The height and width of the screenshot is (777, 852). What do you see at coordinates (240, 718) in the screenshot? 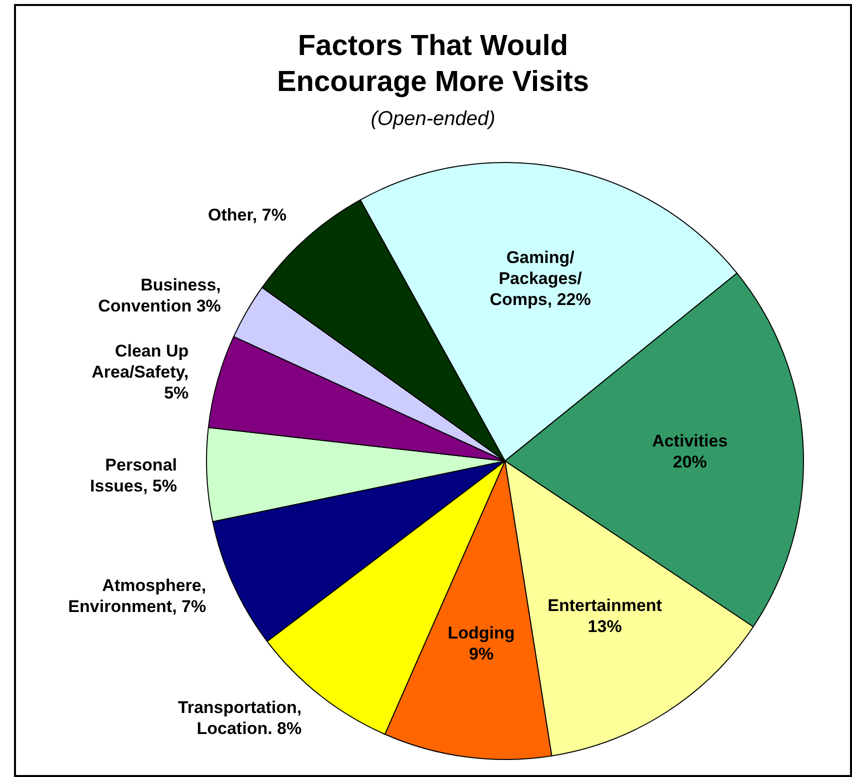
I see `slice-label: Transportation, Location. 8%` at bounding box center [240, 718].